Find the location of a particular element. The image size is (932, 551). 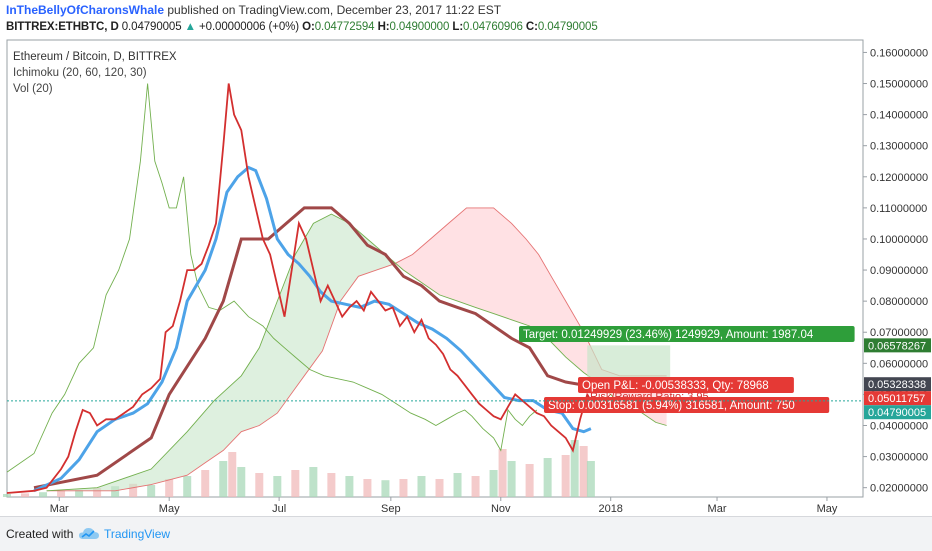

y-tick-label: 0.03000000 is located at coordinates (899, 458).